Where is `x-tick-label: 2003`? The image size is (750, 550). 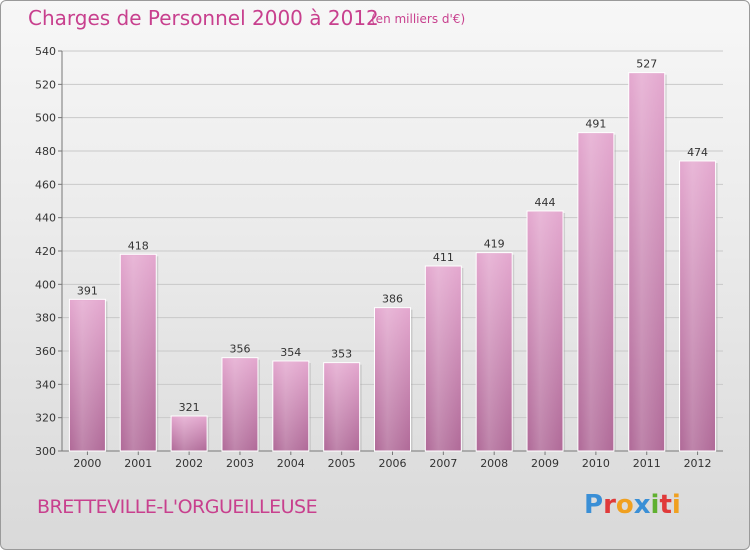 x-tick-label: 2003 is located at coordinates (240, 463).